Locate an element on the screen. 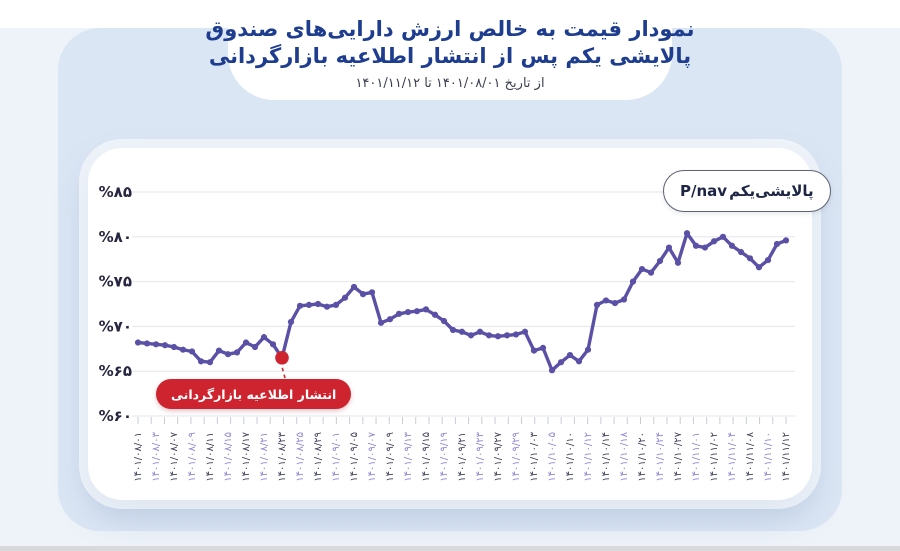 The image size is (900, 551). y-axis-label: %۷۰ is located at coordinates (115, 326).